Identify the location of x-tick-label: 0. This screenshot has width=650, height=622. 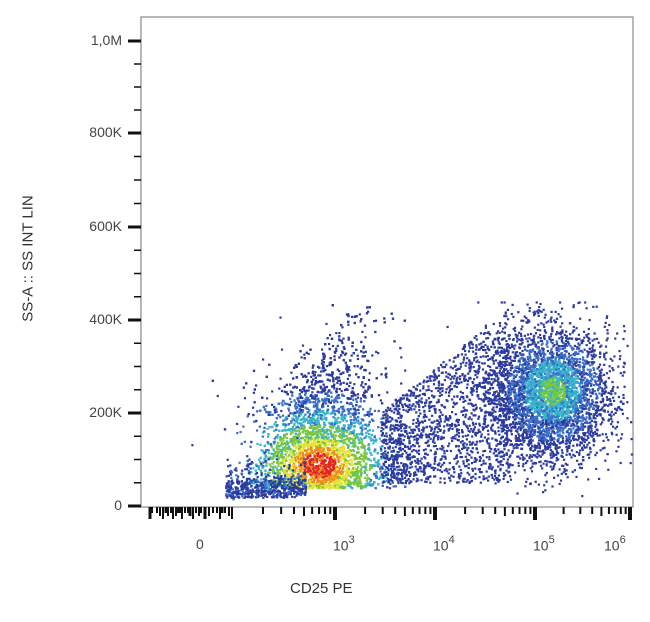
(200, 544).